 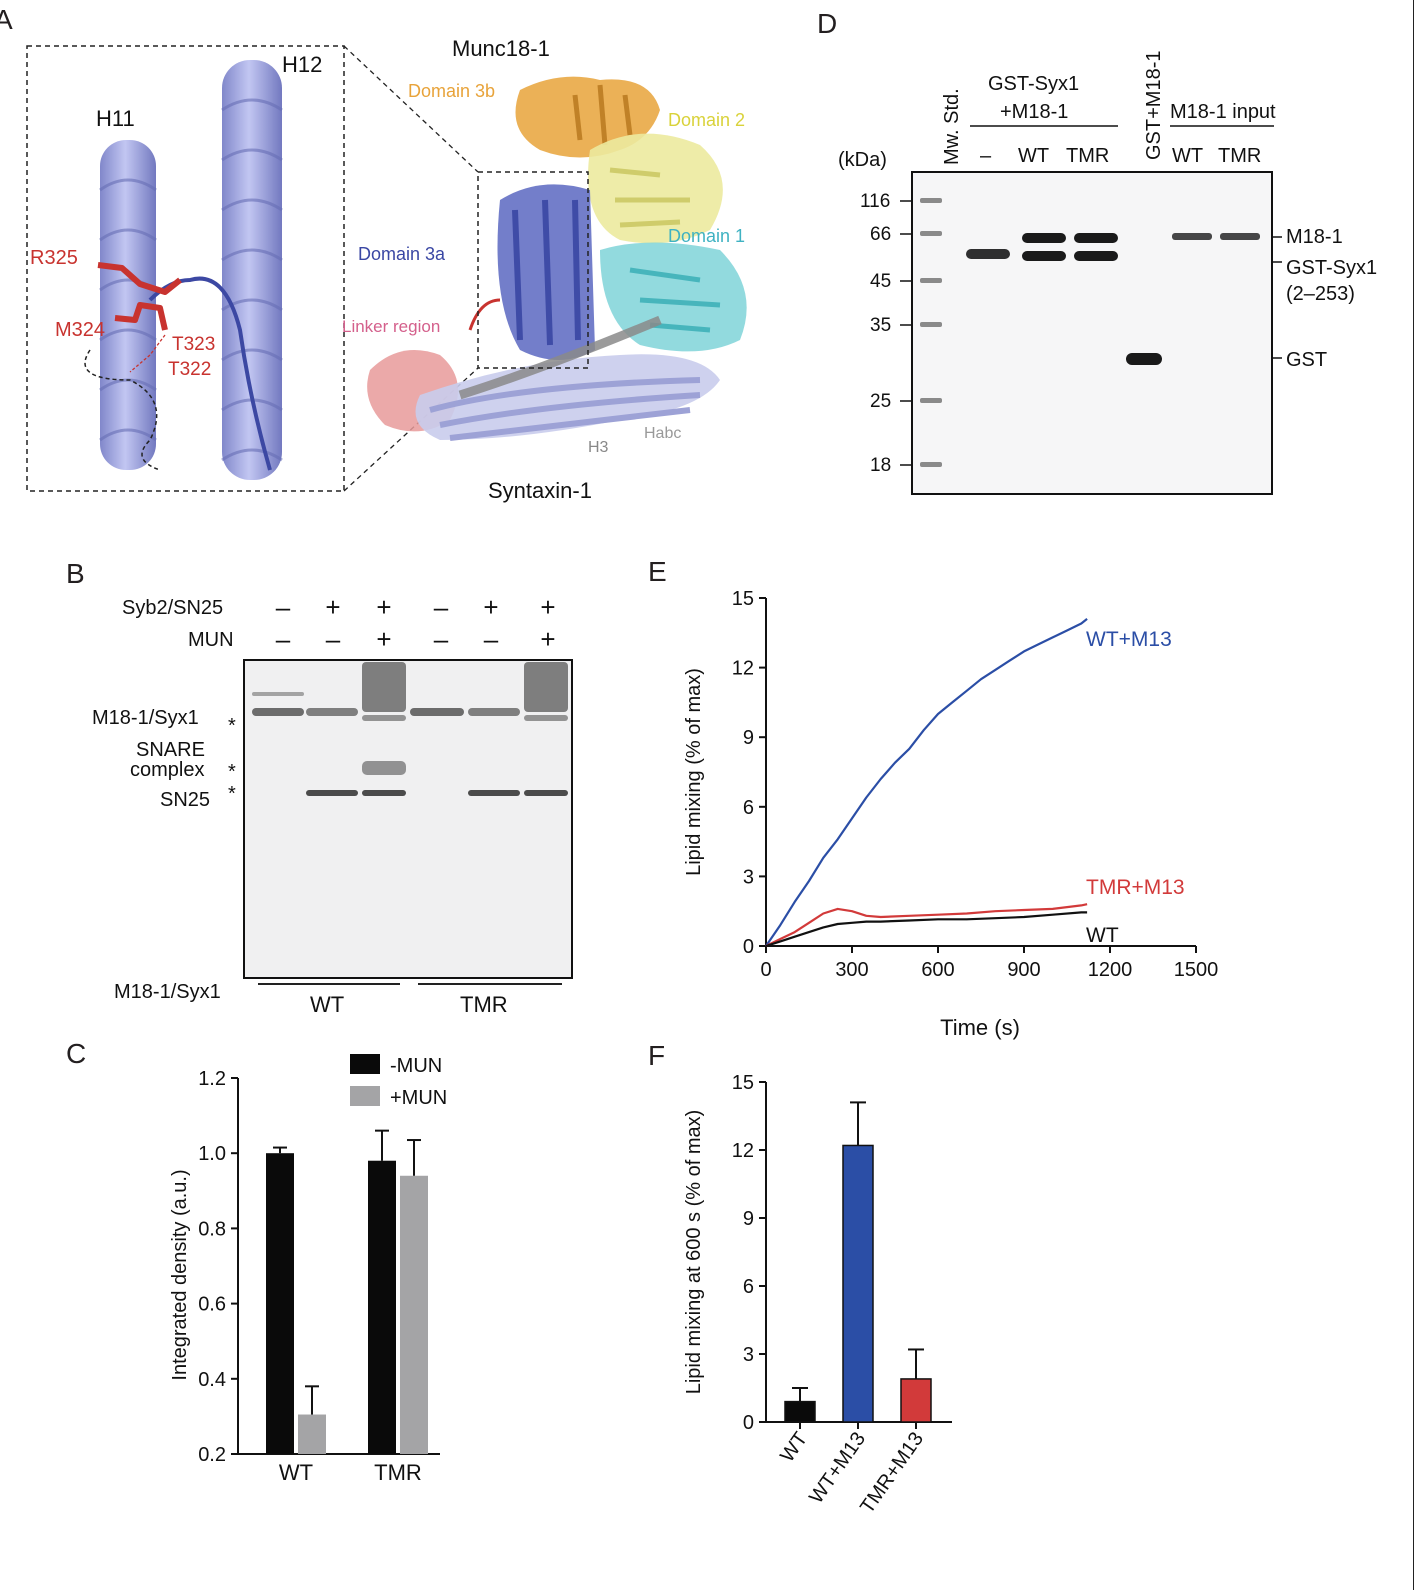 I want to click on mun-sign-6: +, so click(x=547, y=639).